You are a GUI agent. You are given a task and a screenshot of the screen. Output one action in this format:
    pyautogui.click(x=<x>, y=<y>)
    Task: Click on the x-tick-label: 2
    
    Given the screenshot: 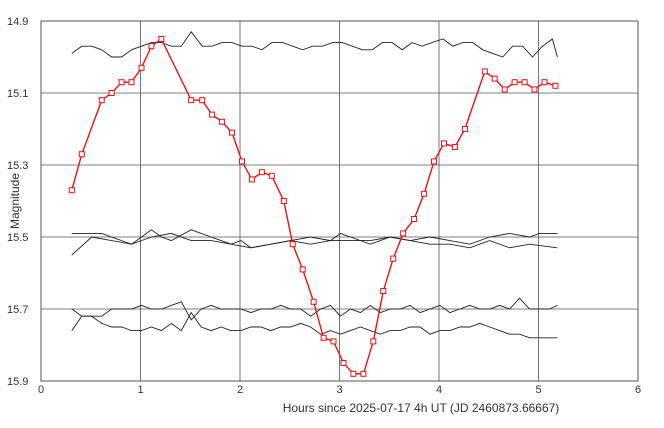 What is the action you would take?
    pyautogui.click(x=240, y=390)
    